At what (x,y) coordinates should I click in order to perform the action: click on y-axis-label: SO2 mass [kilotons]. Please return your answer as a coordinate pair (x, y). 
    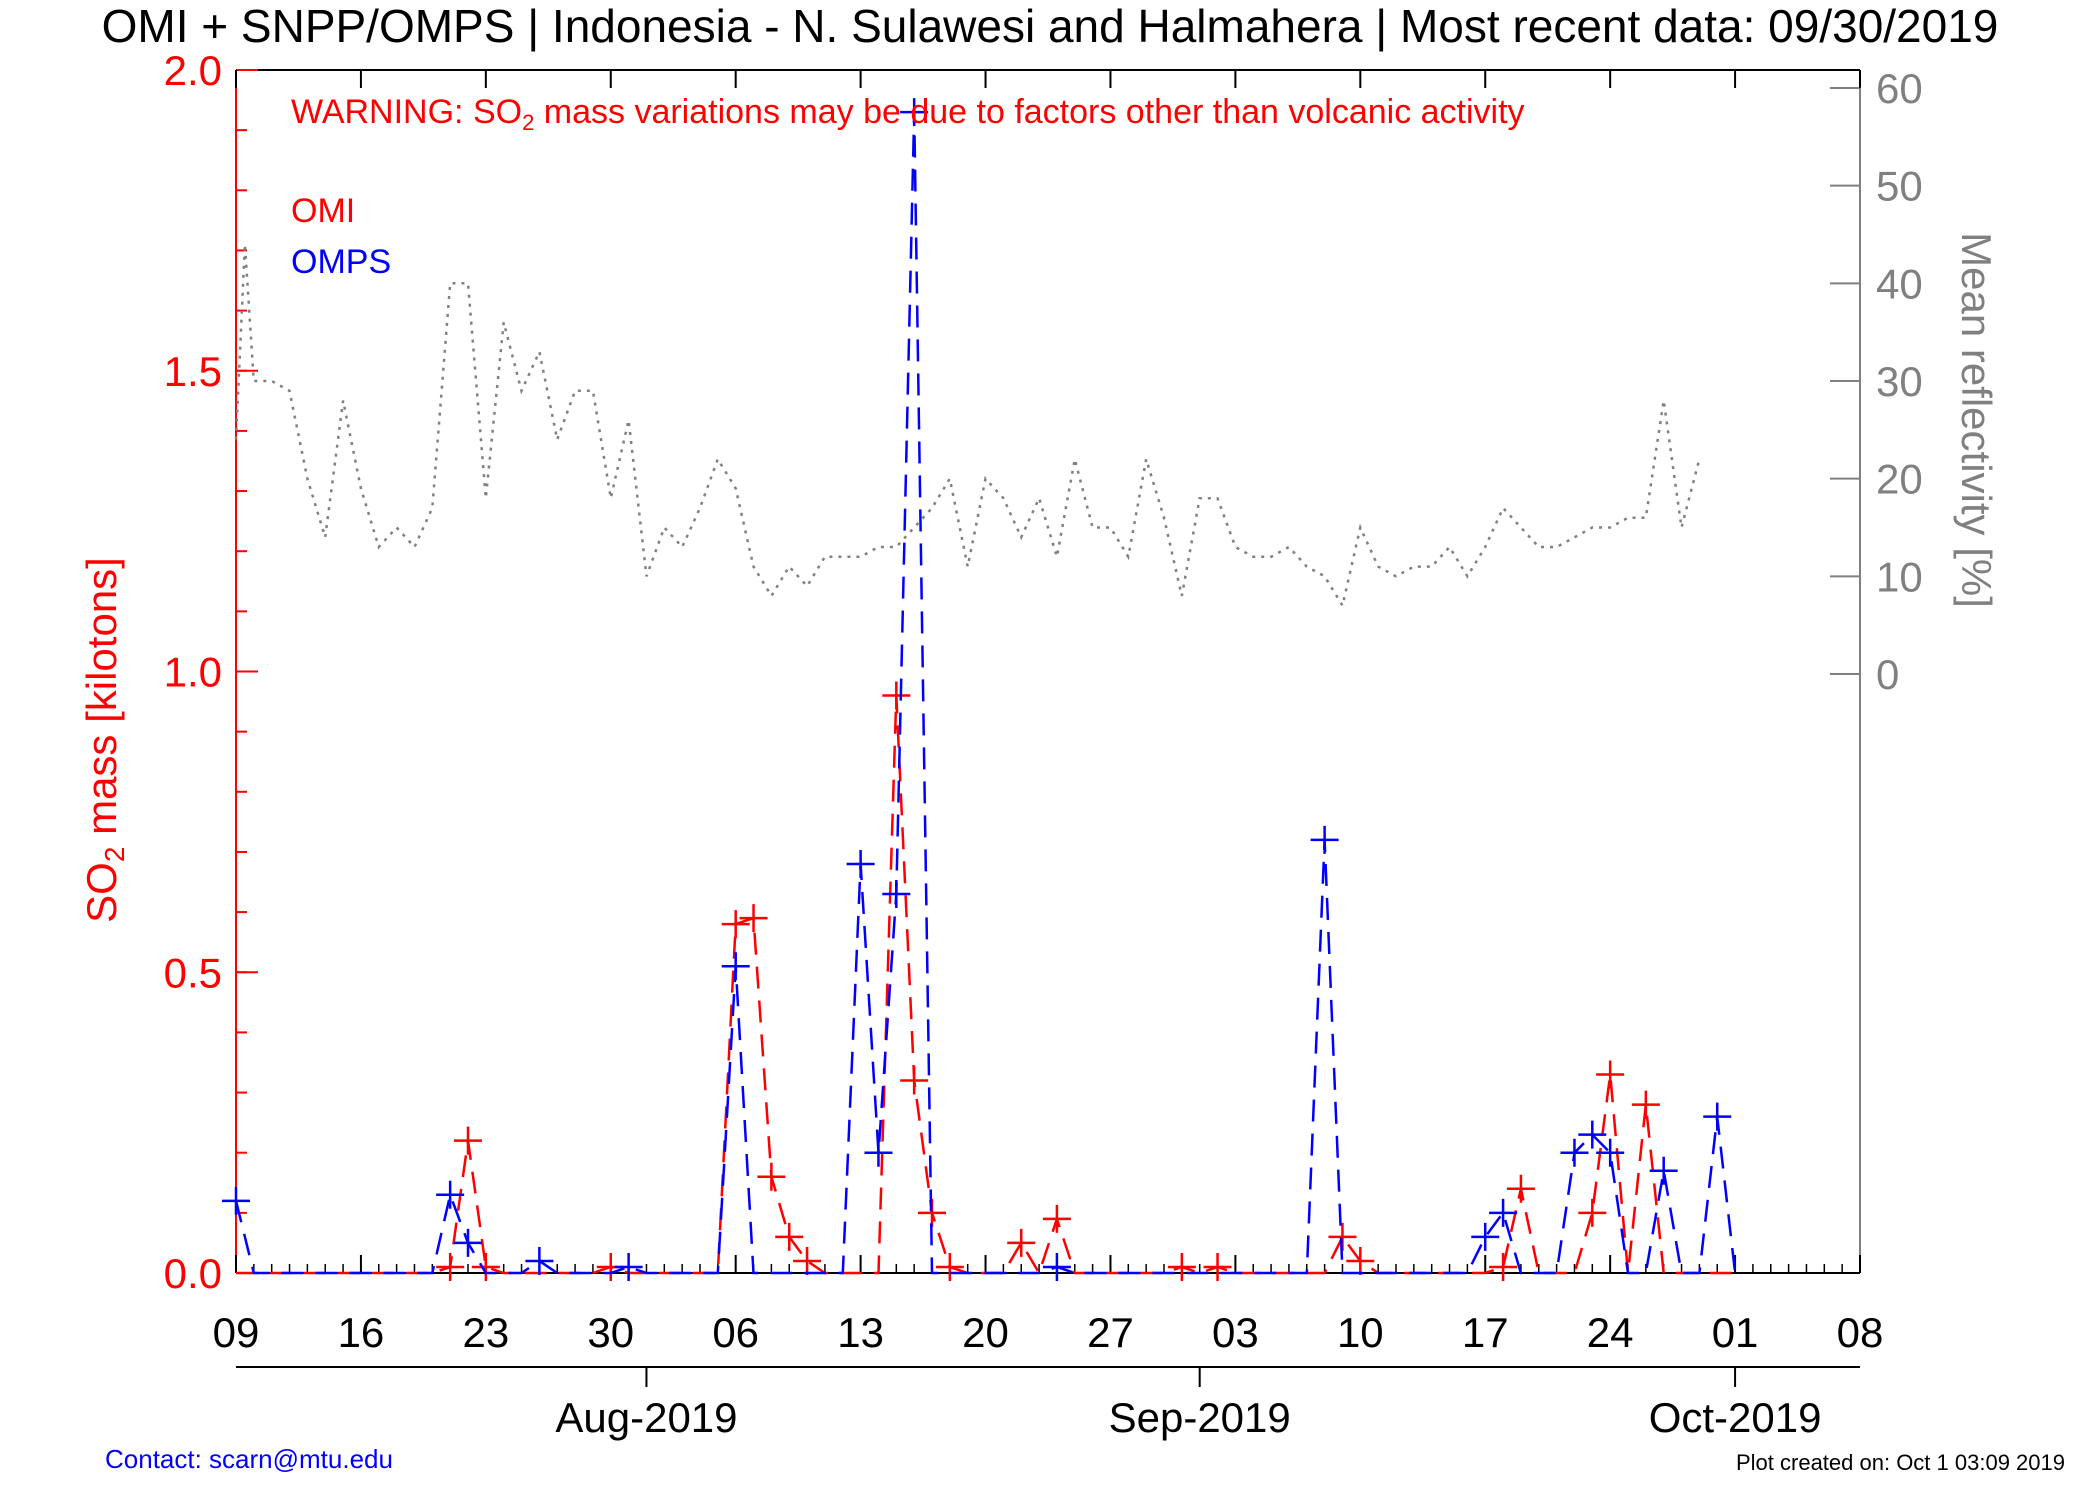
    Looking at the image, I should click on (104, 740).